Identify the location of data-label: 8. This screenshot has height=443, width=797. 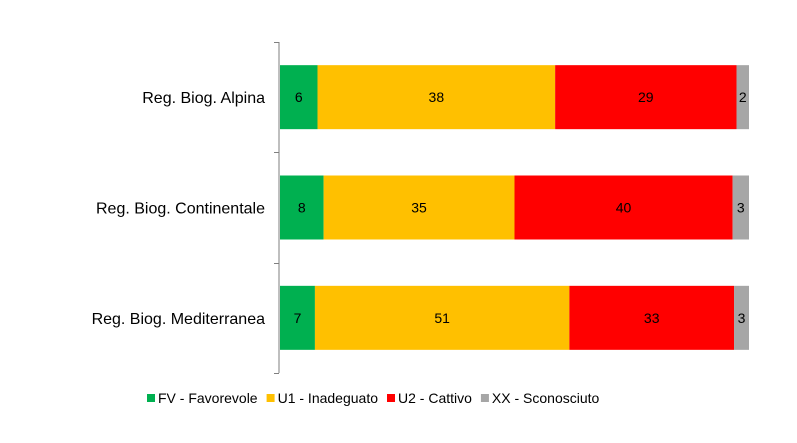
(302, 208).